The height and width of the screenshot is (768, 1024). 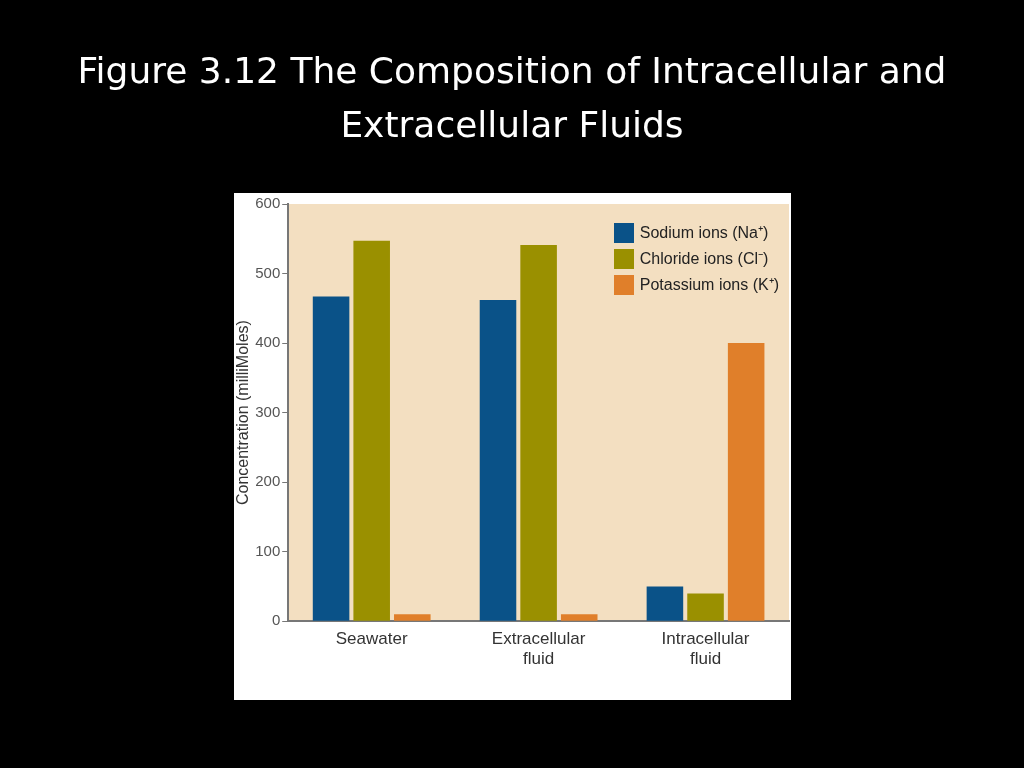 I want to click on y-tick-label: 200, so click(x=268, y=481).